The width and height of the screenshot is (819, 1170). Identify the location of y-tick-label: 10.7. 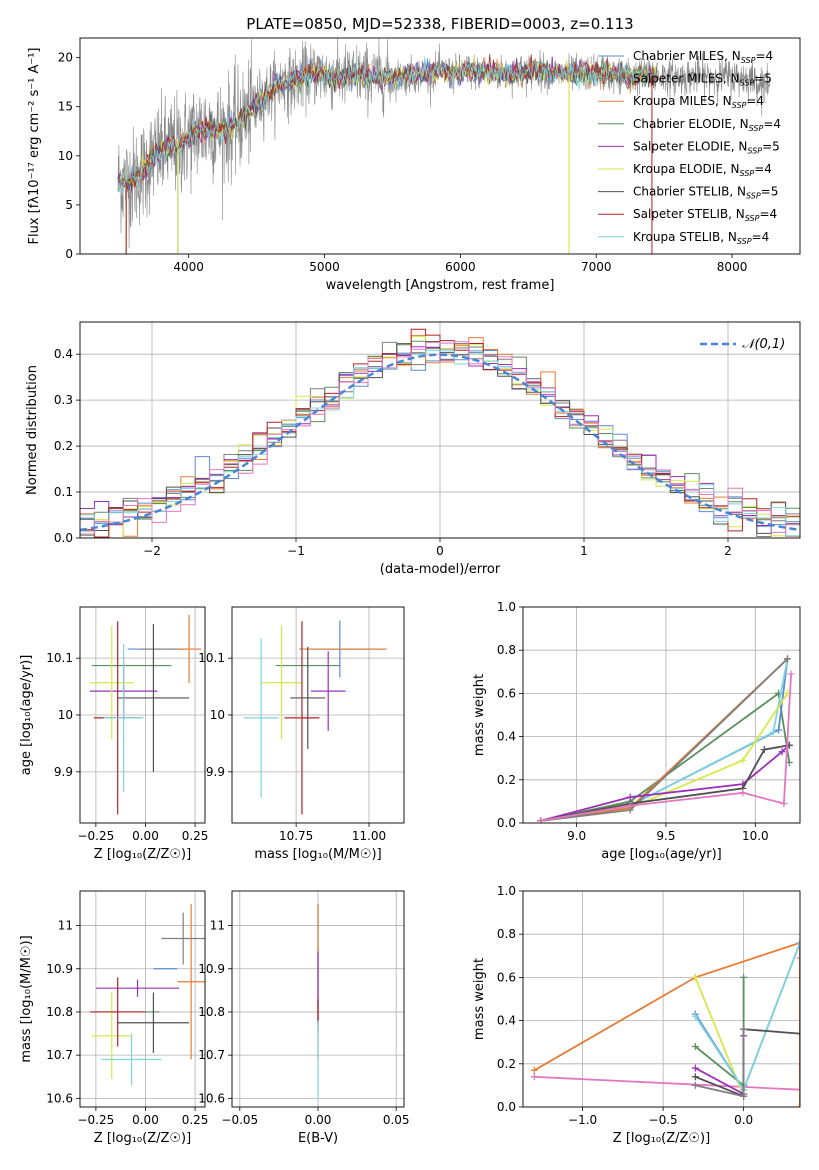
(211, 1055).